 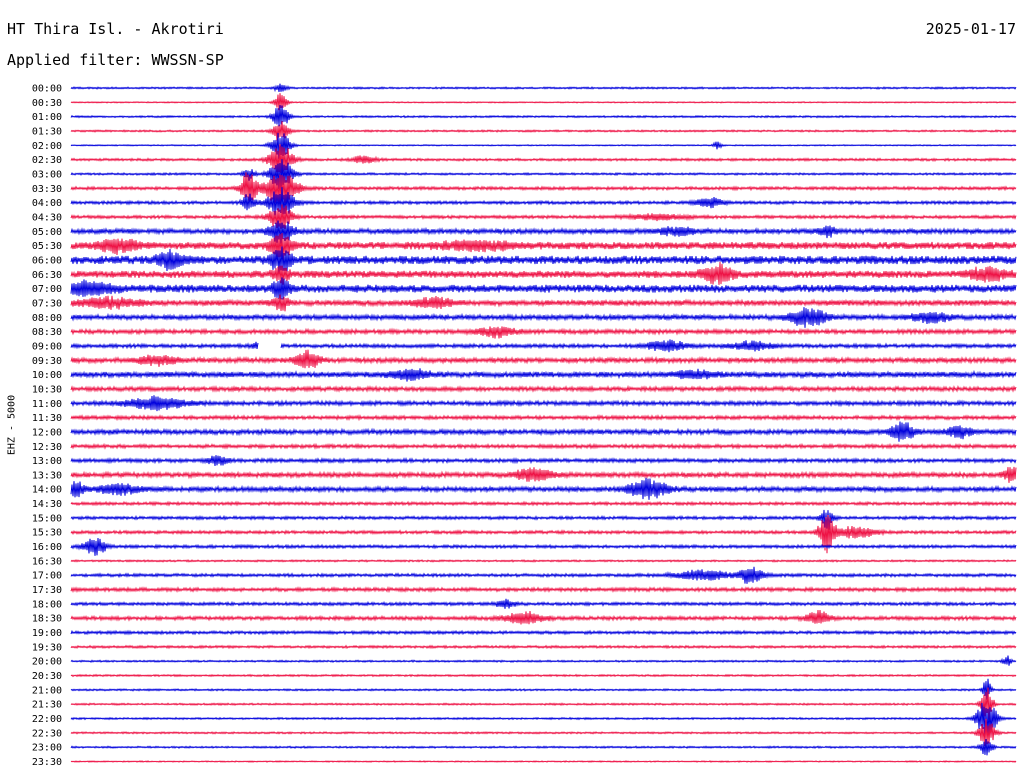 I want to click on time-tick-label: 23:00, so click(x=47, y=748).